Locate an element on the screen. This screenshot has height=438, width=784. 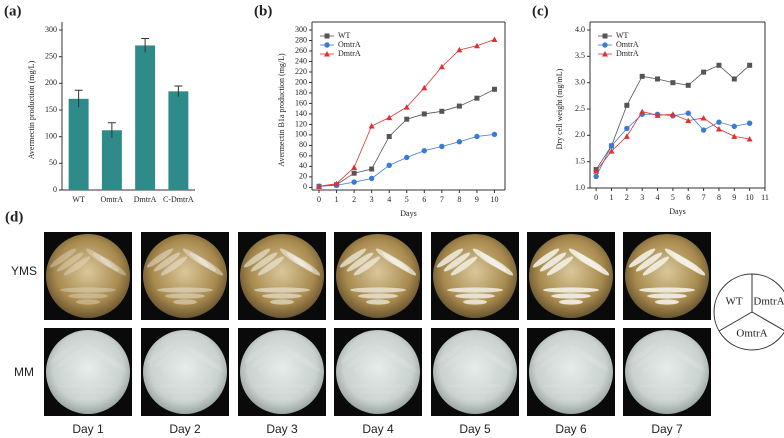
x-axis-label: Days is located at coordinates (677, 211).